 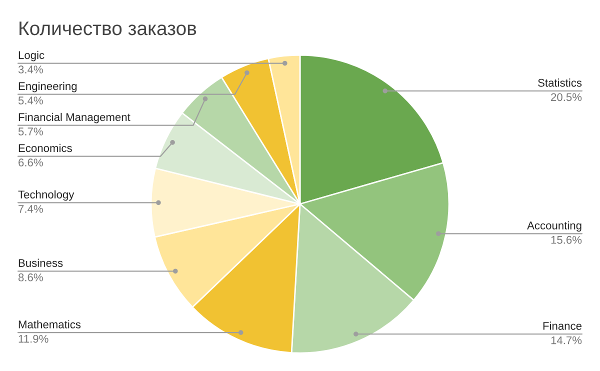 I want to click on slice-label: Engineering, so click(x=47, y=87).